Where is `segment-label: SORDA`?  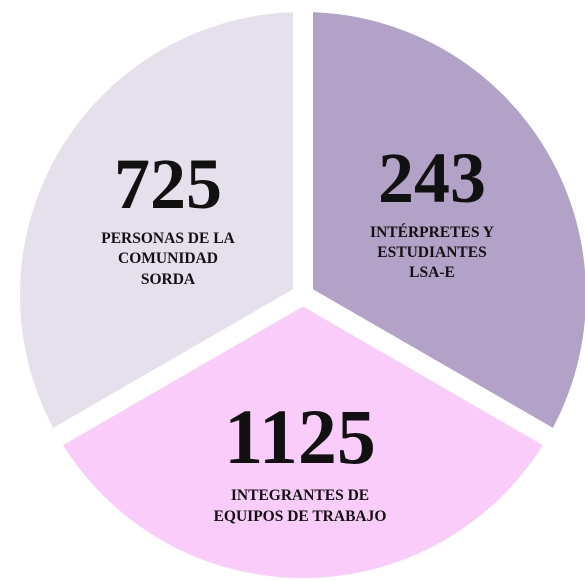 segment-label: SORDA is located at coordinates (168, 279).